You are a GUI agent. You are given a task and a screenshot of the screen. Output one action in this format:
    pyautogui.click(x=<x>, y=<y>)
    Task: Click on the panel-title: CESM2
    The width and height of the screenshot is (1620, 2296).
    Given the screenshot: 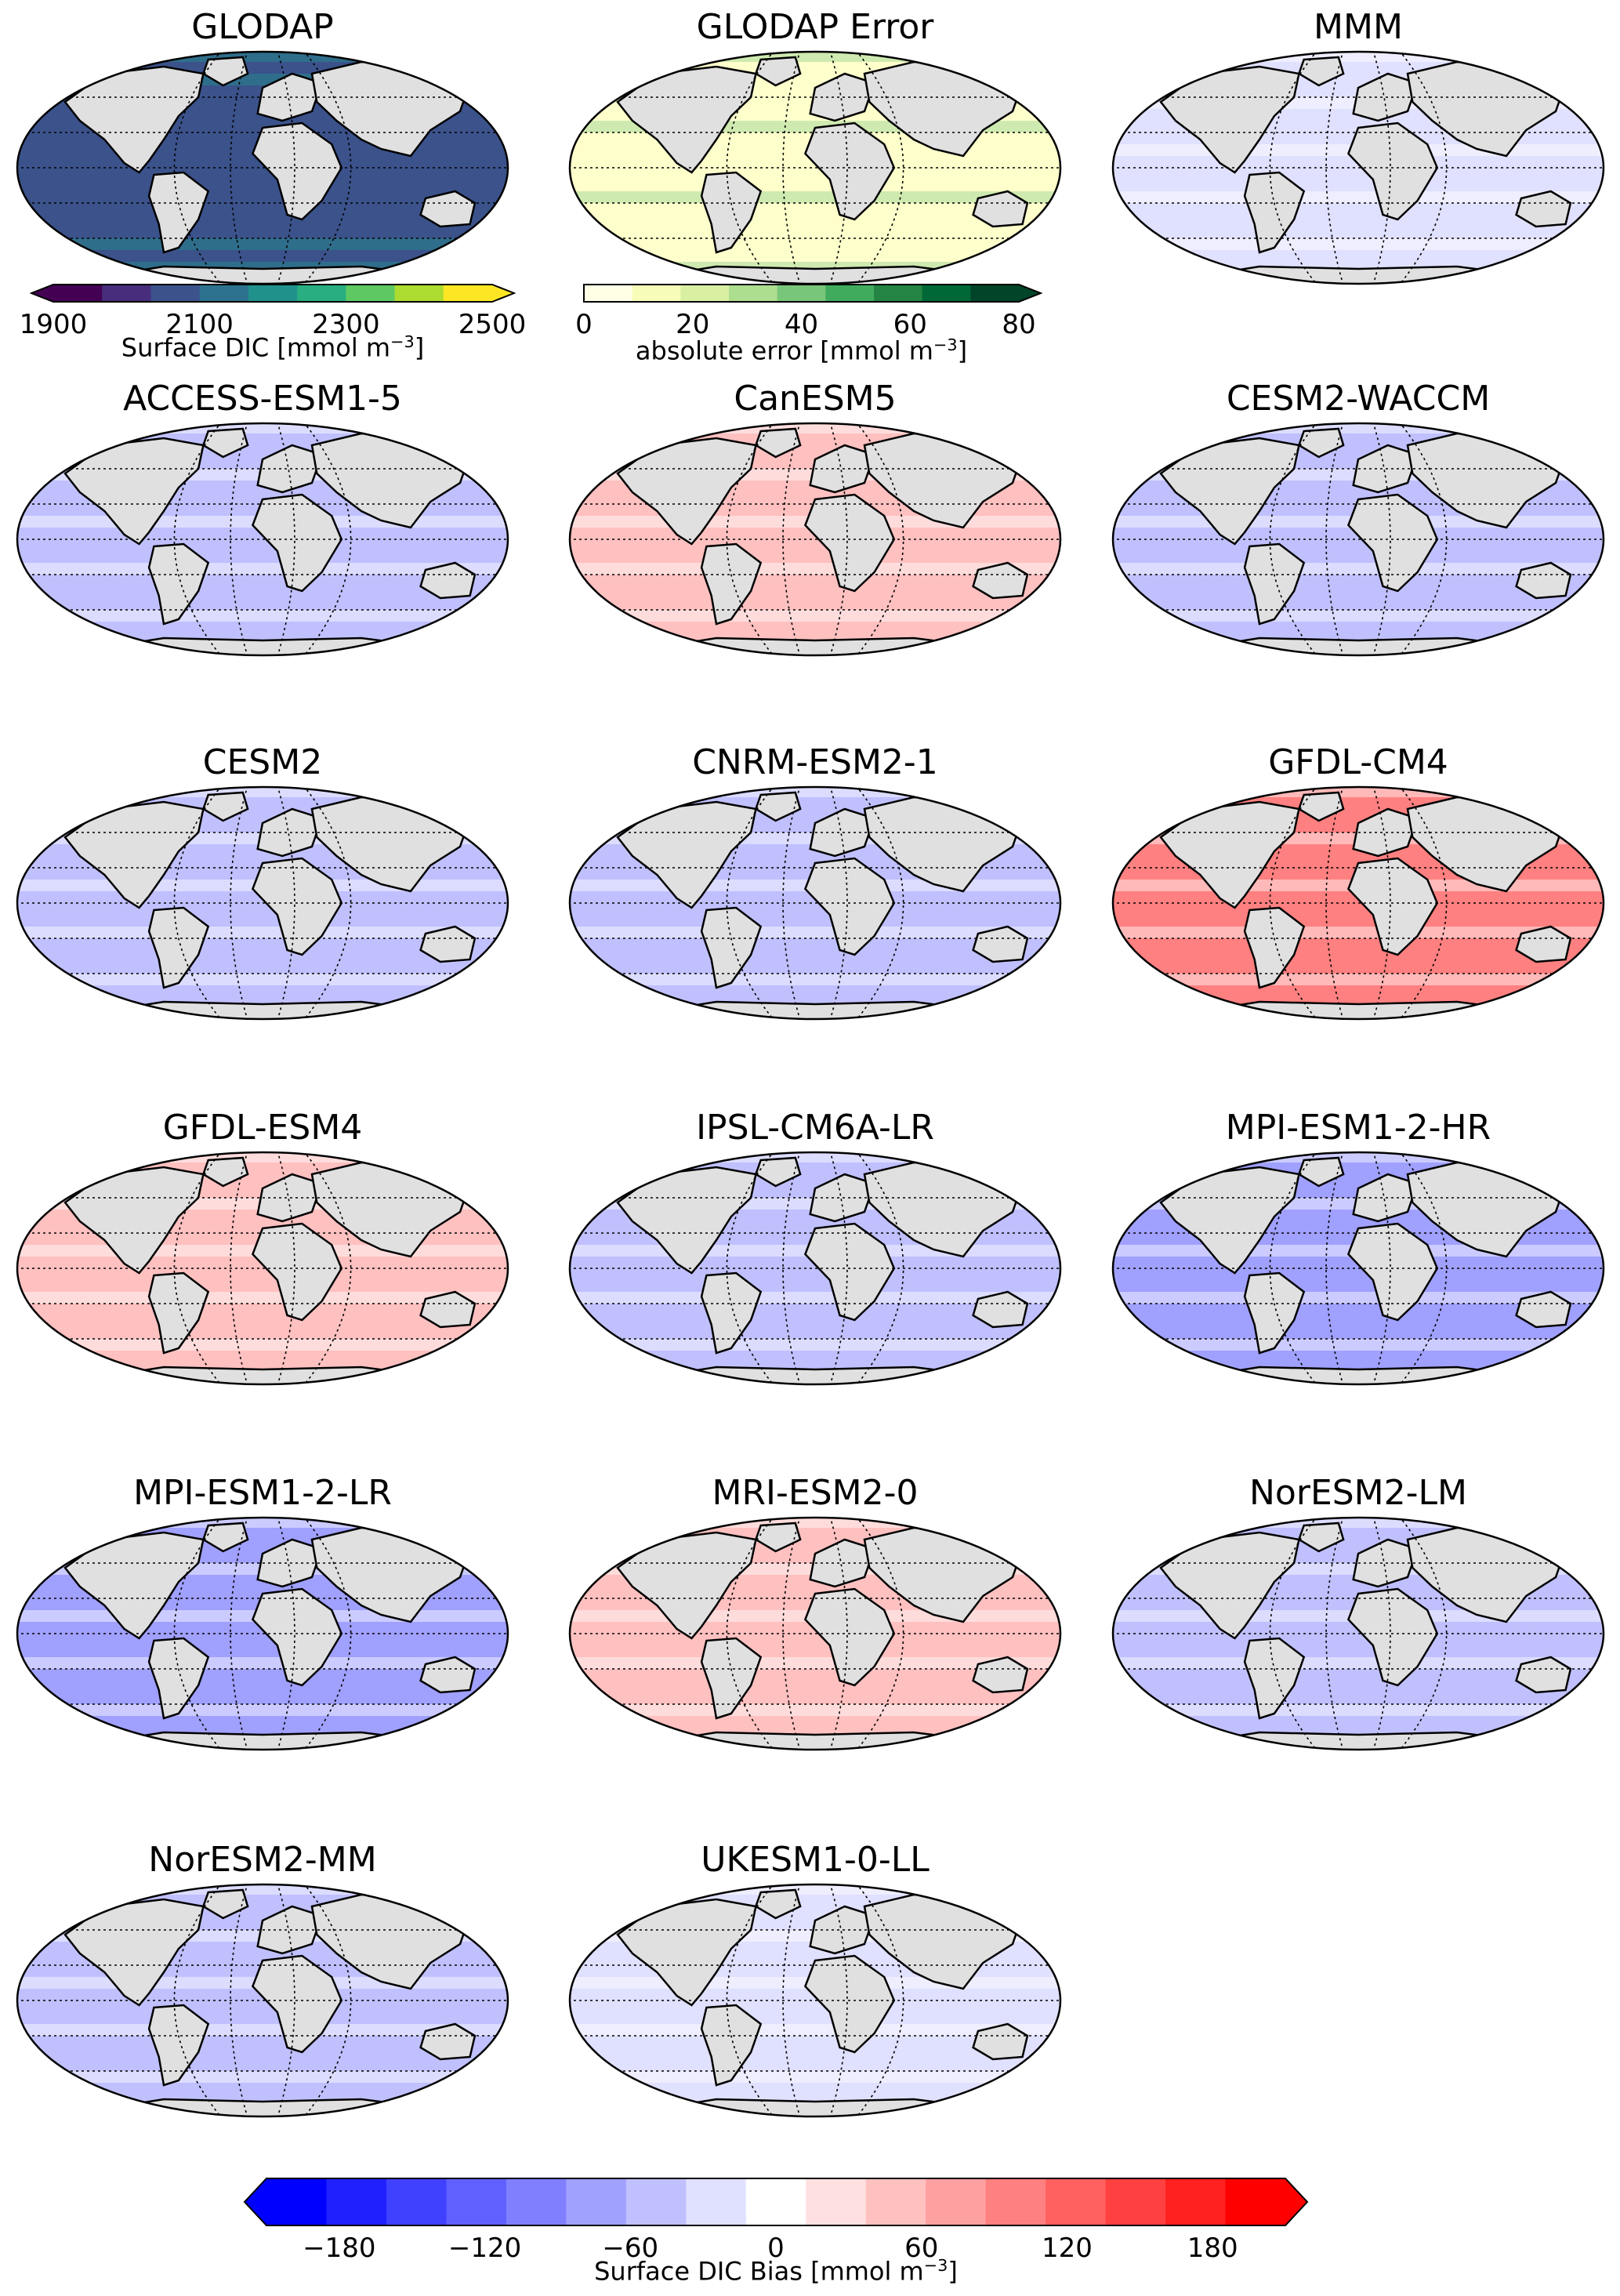 What is the action you would take?
    pyautogui.click(x=262, y=762)
    